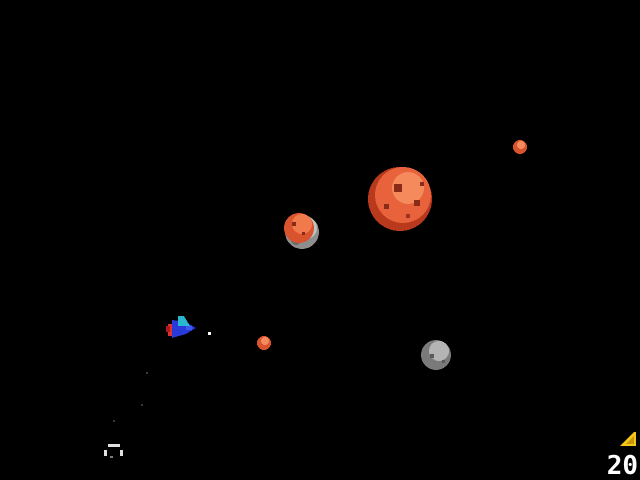 This screenshot has height=480, width=640. Describe the element at coordinates (628, 439) in the screenshot. I see `yellow-ship-icon` at that location.